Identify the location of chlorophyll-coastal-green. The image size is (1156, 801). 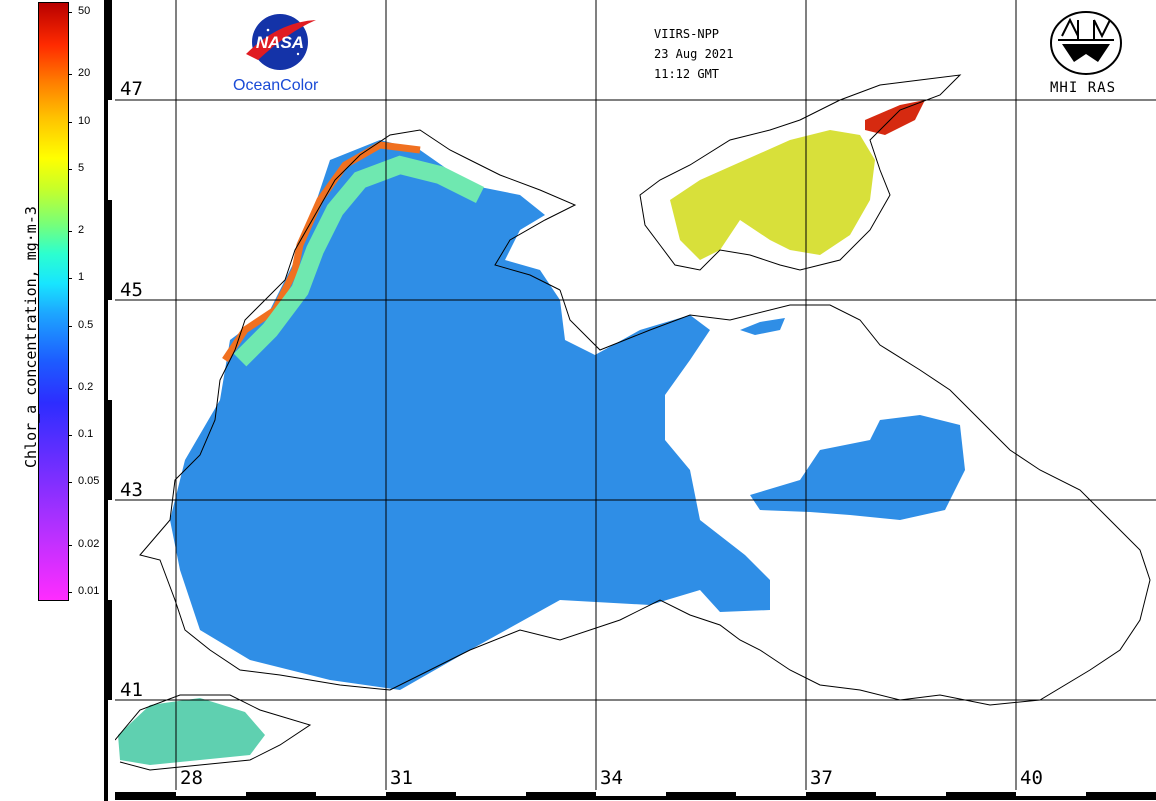
(359, 261).